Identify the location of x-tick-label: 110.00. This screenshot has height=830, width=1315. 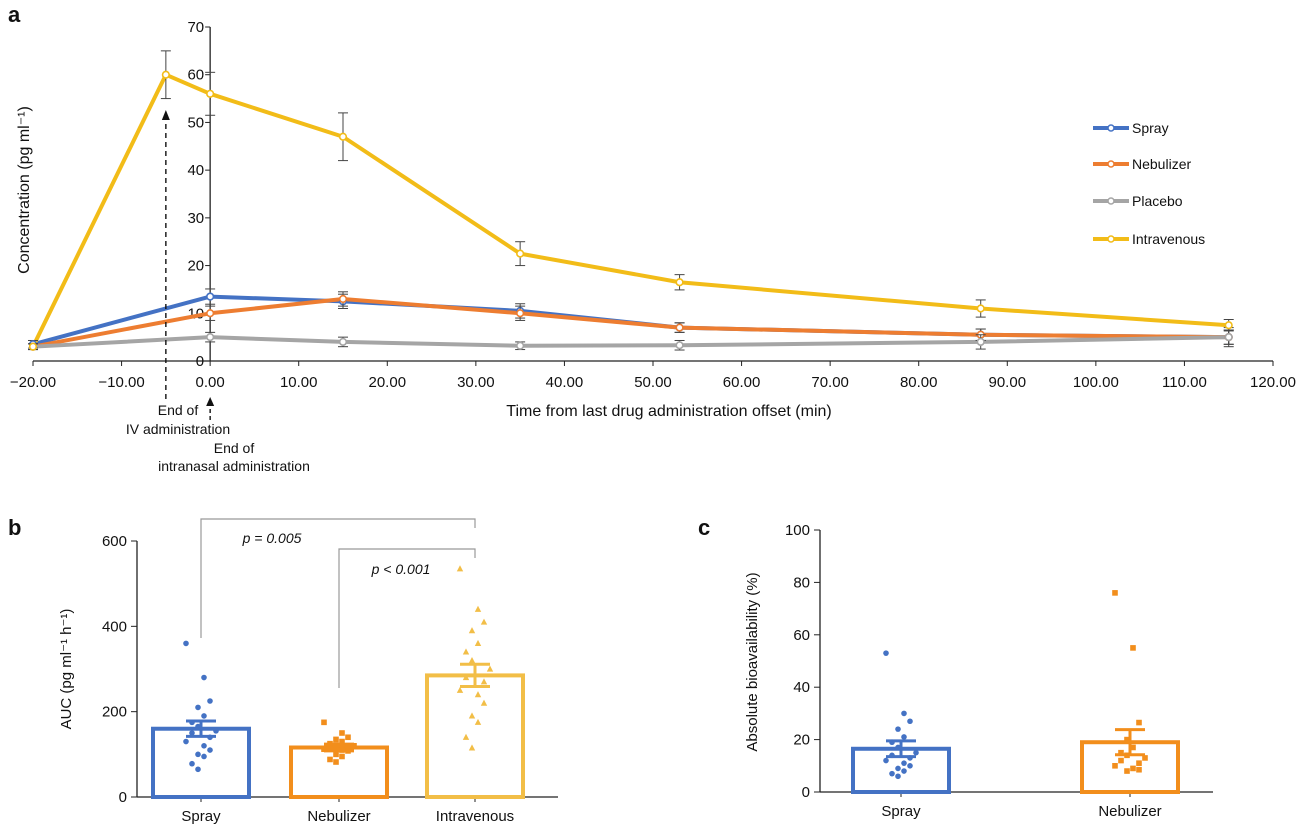
(1184, 382).